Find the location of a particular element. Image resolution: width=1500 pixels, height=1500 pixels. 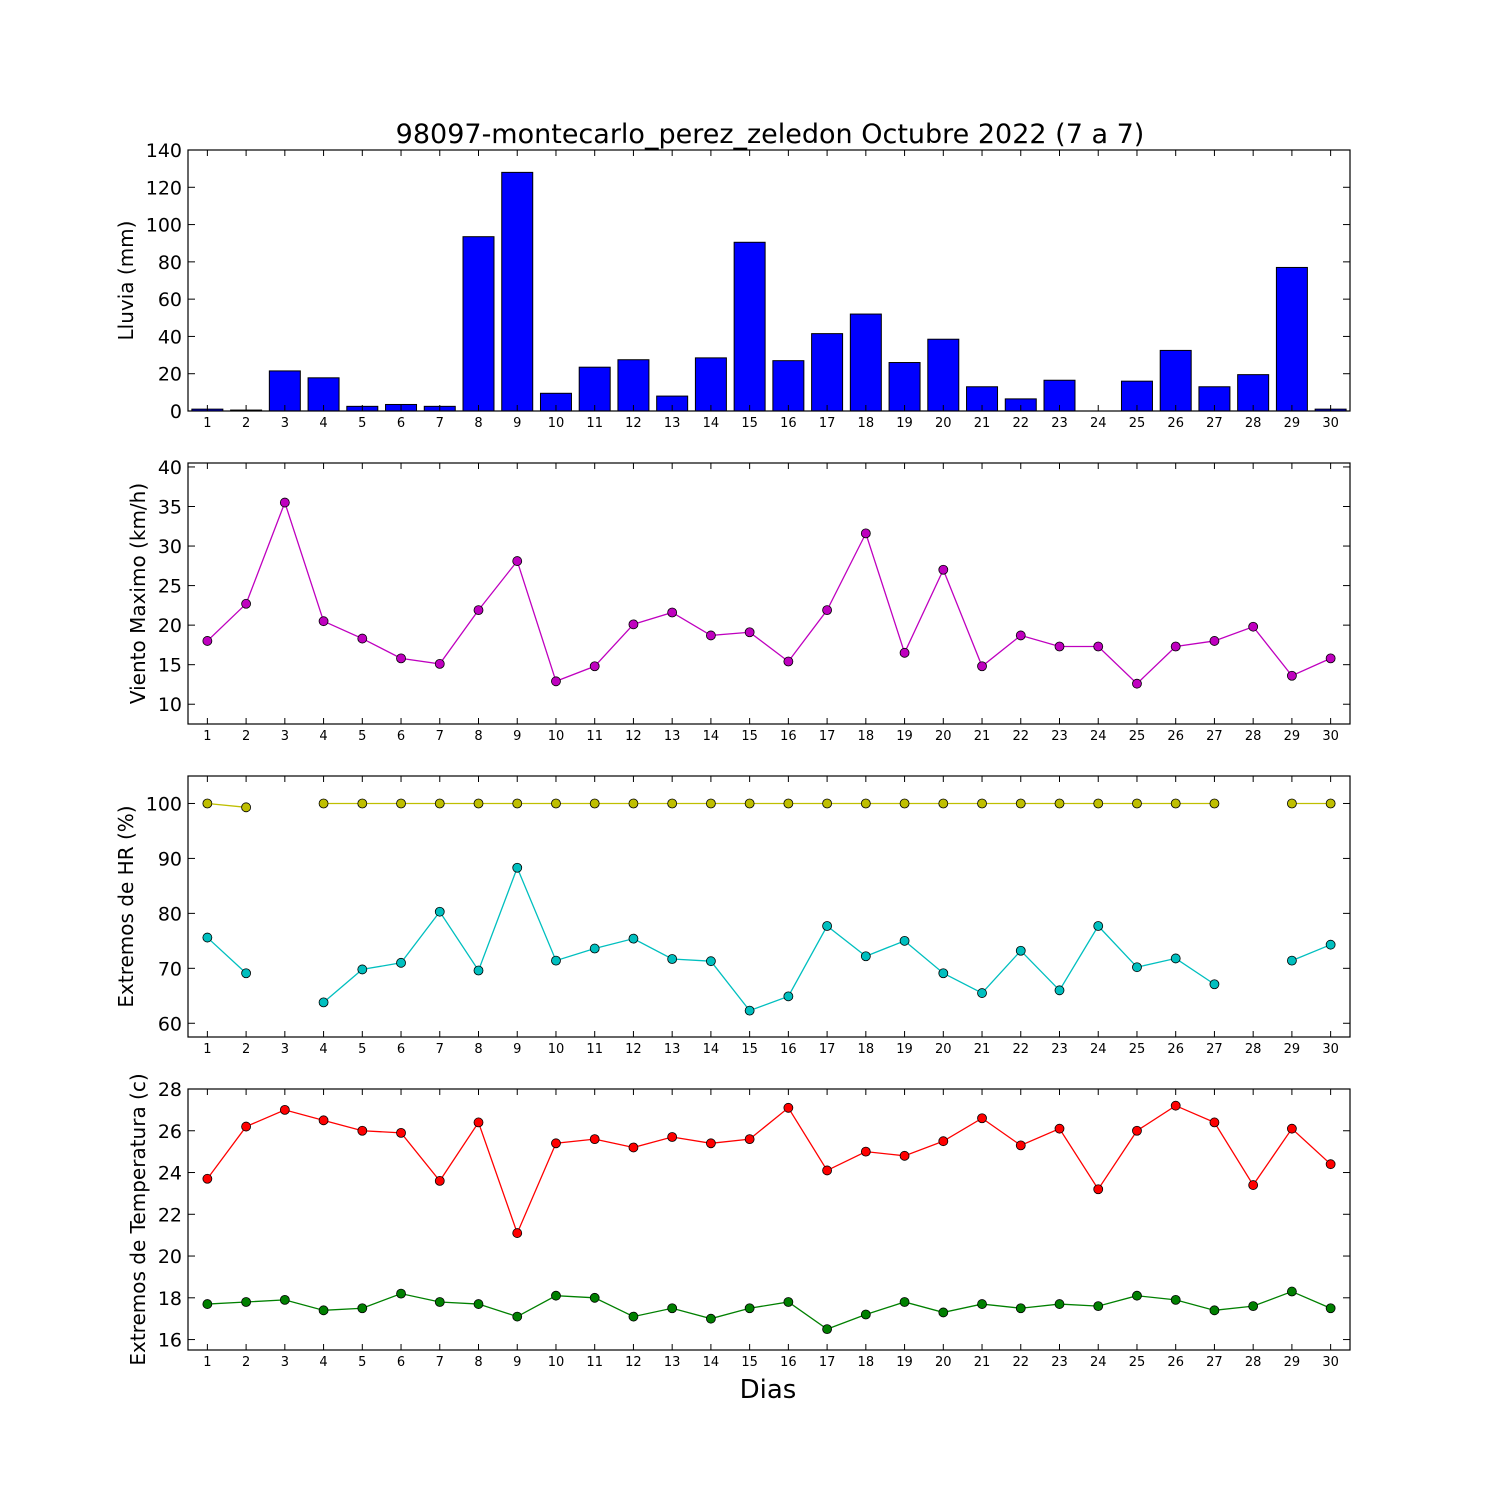

y-axis-label-hr: Extremos de HR (%) is located at coordinates (126, 906).